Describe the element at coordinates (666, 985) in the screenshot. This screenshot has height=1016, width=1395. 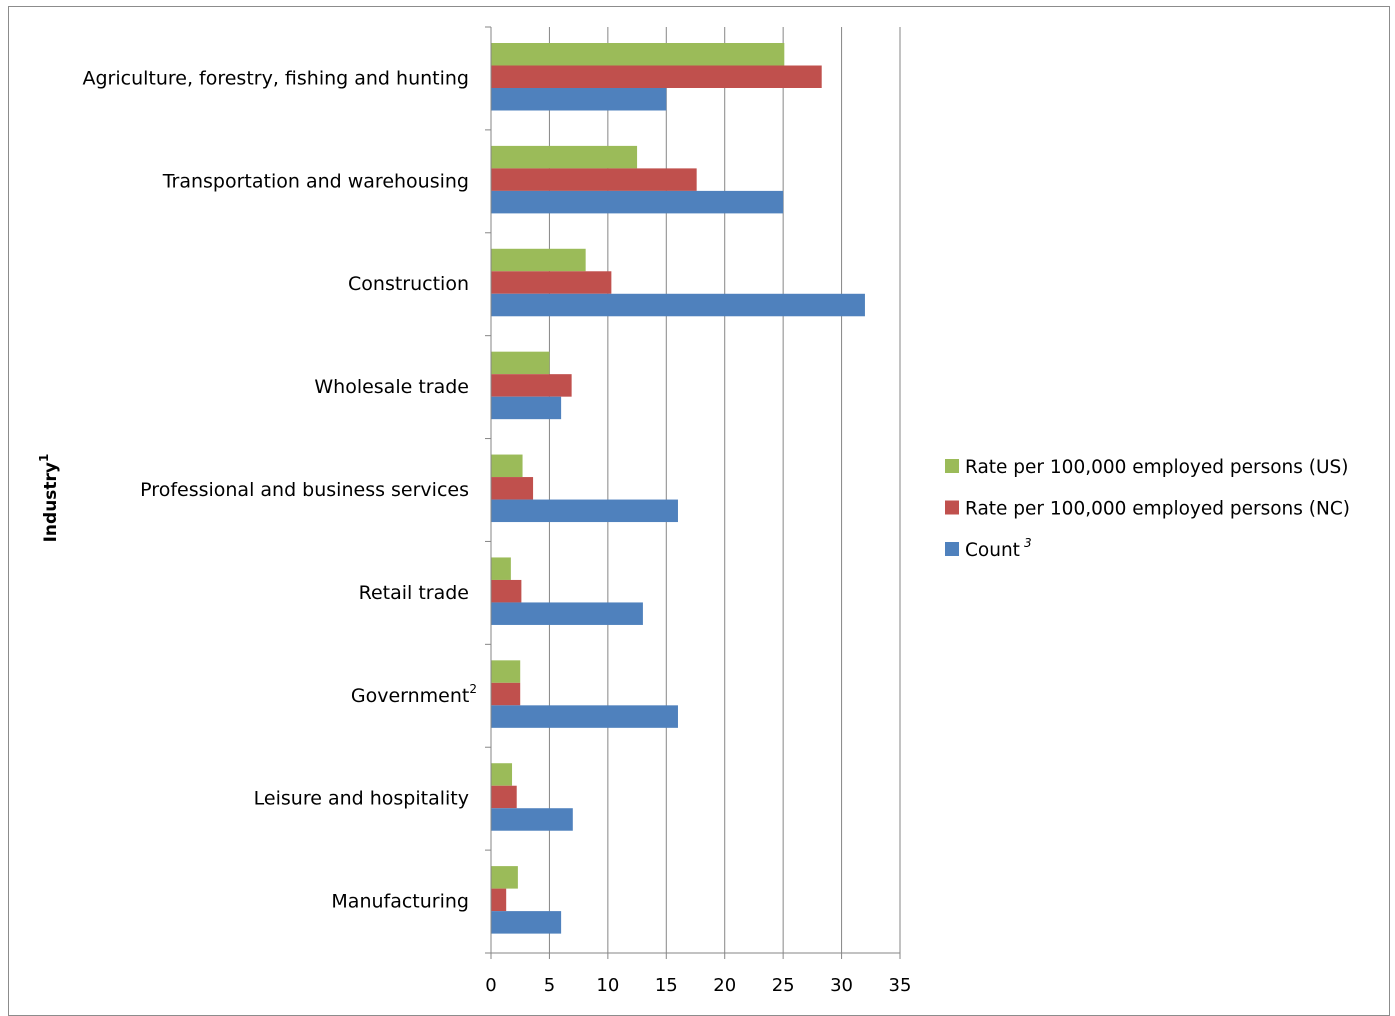
I see `x-tick-label: 15` at that location.